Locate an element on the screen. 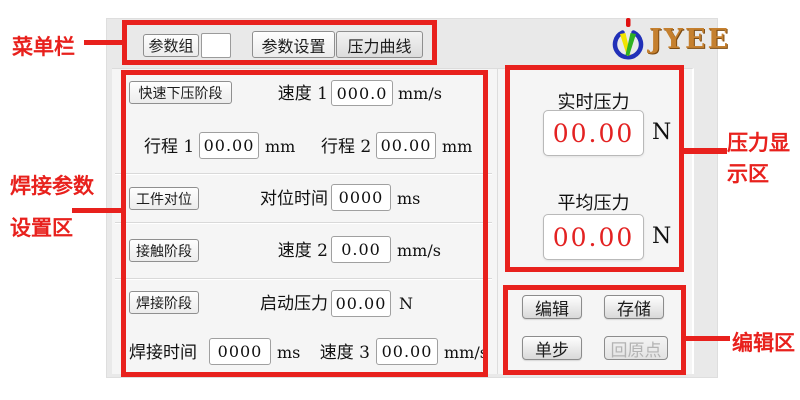  params-annotation-label-line1: 焊接参数 is located at coordinates (52, 186).